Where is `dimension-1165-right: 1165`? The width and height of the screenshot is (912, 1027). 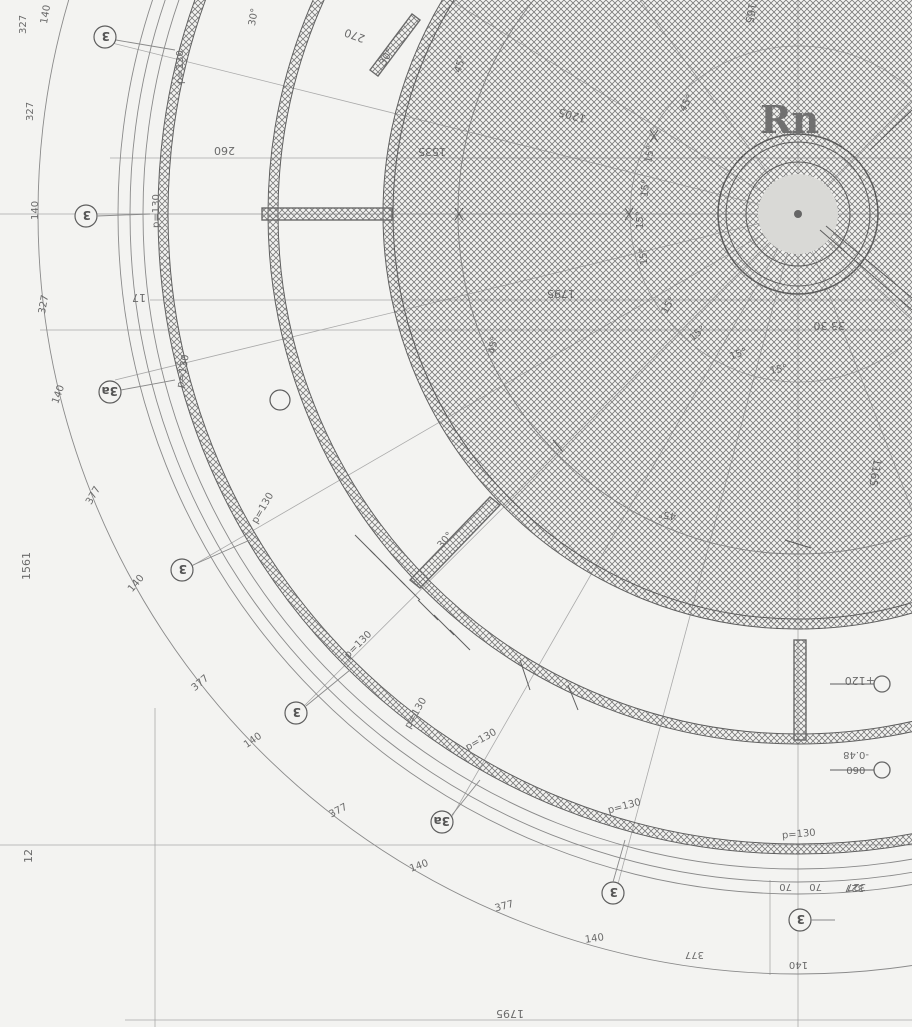
dimension-1165-right: 1165 is located at coordinates (875, 473).